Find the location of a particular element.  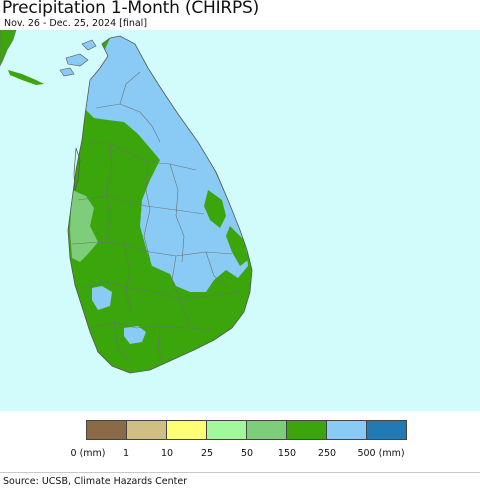

rain-zone-west-50mm is located at coordinates (84, 226).